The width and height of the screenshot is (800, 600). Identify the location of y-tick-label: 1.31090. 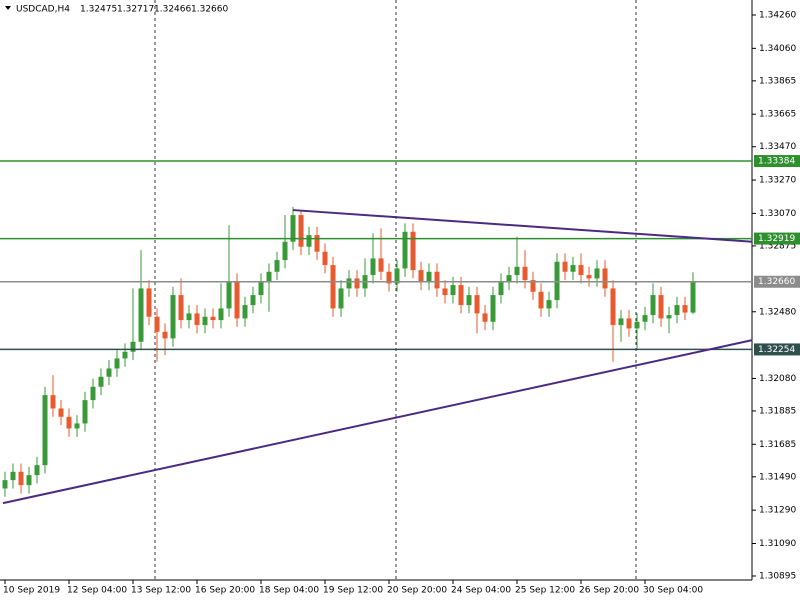
(777, 544).